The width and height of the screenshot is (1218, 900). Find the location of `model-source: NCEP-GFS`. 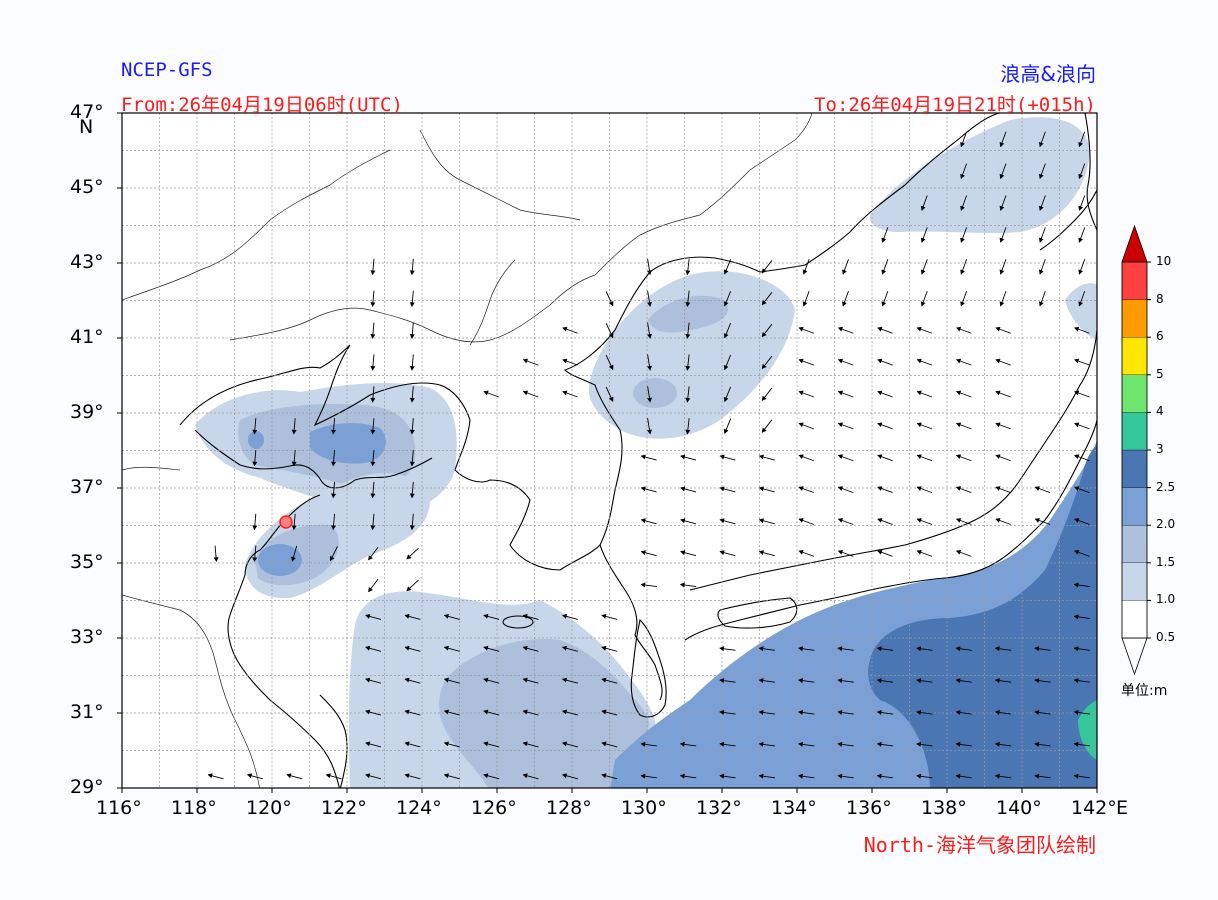

model-source: NCEP-GFS is located at coordinates (167, 70).